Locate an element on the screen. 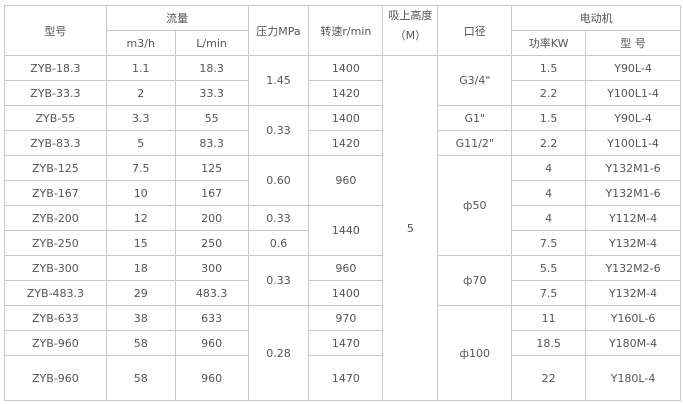 The image size is (683, 404). cell-model: ZYB-55 is located at coordinates (55, 118).